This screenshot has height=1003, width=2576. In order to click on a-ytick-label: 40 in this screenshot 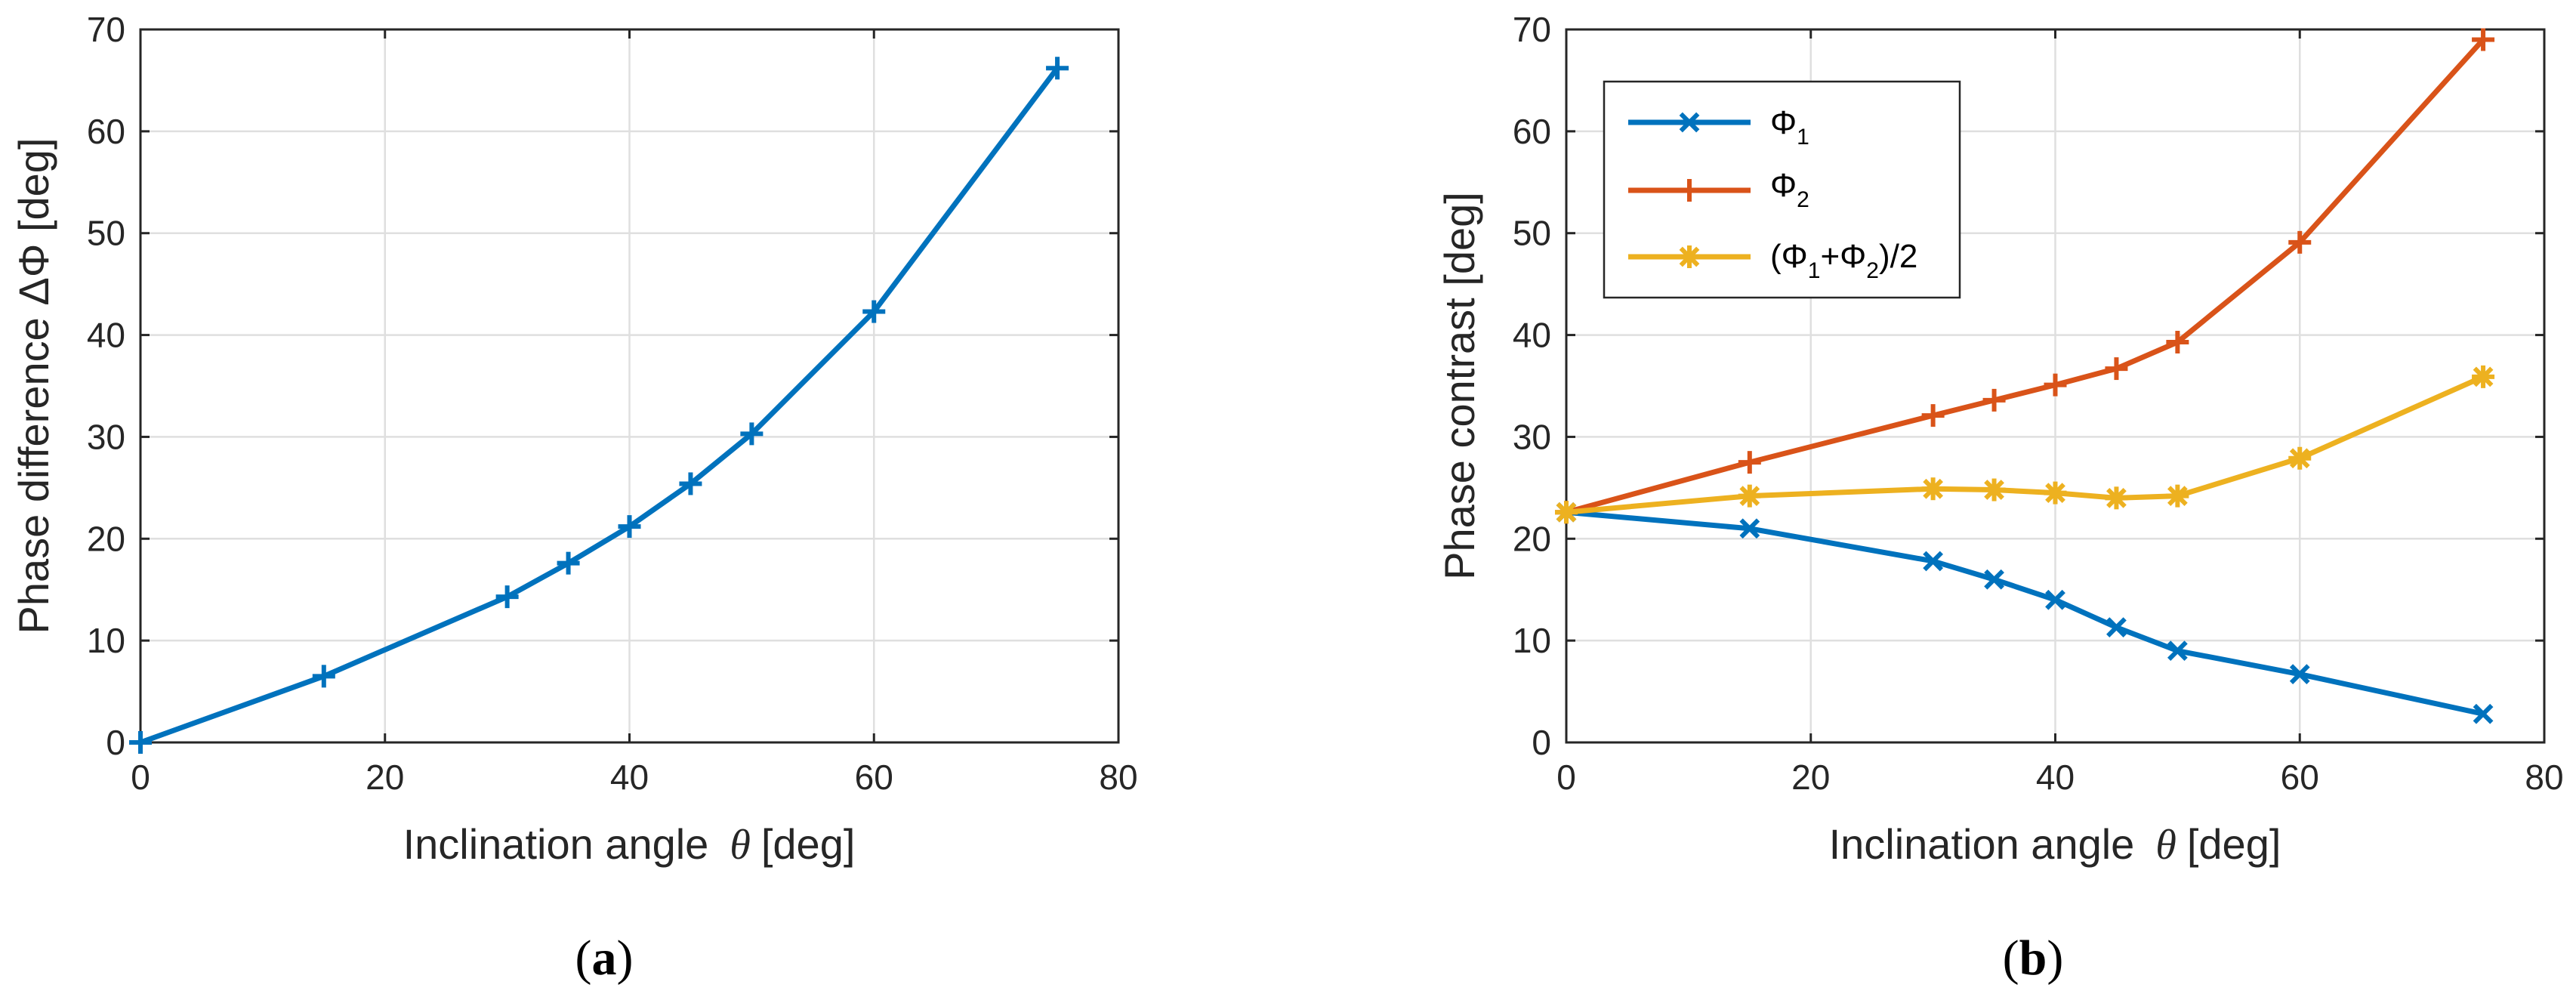, I will do `click(106, 335)`.